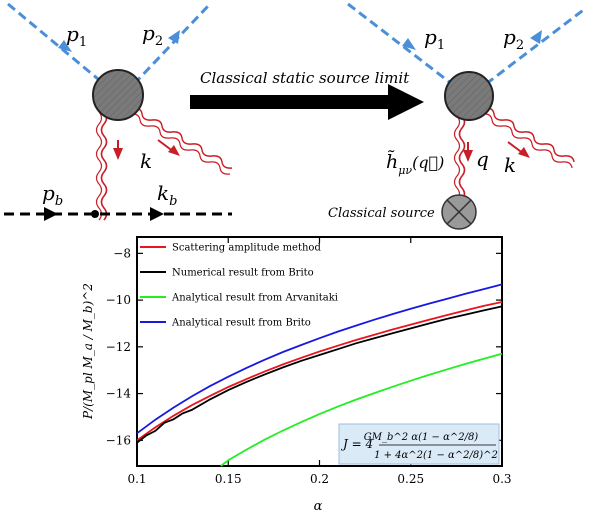 The width and height of the screenshot is (592, 517). I want to click on right-p2-label: p2, so click(513, 39).